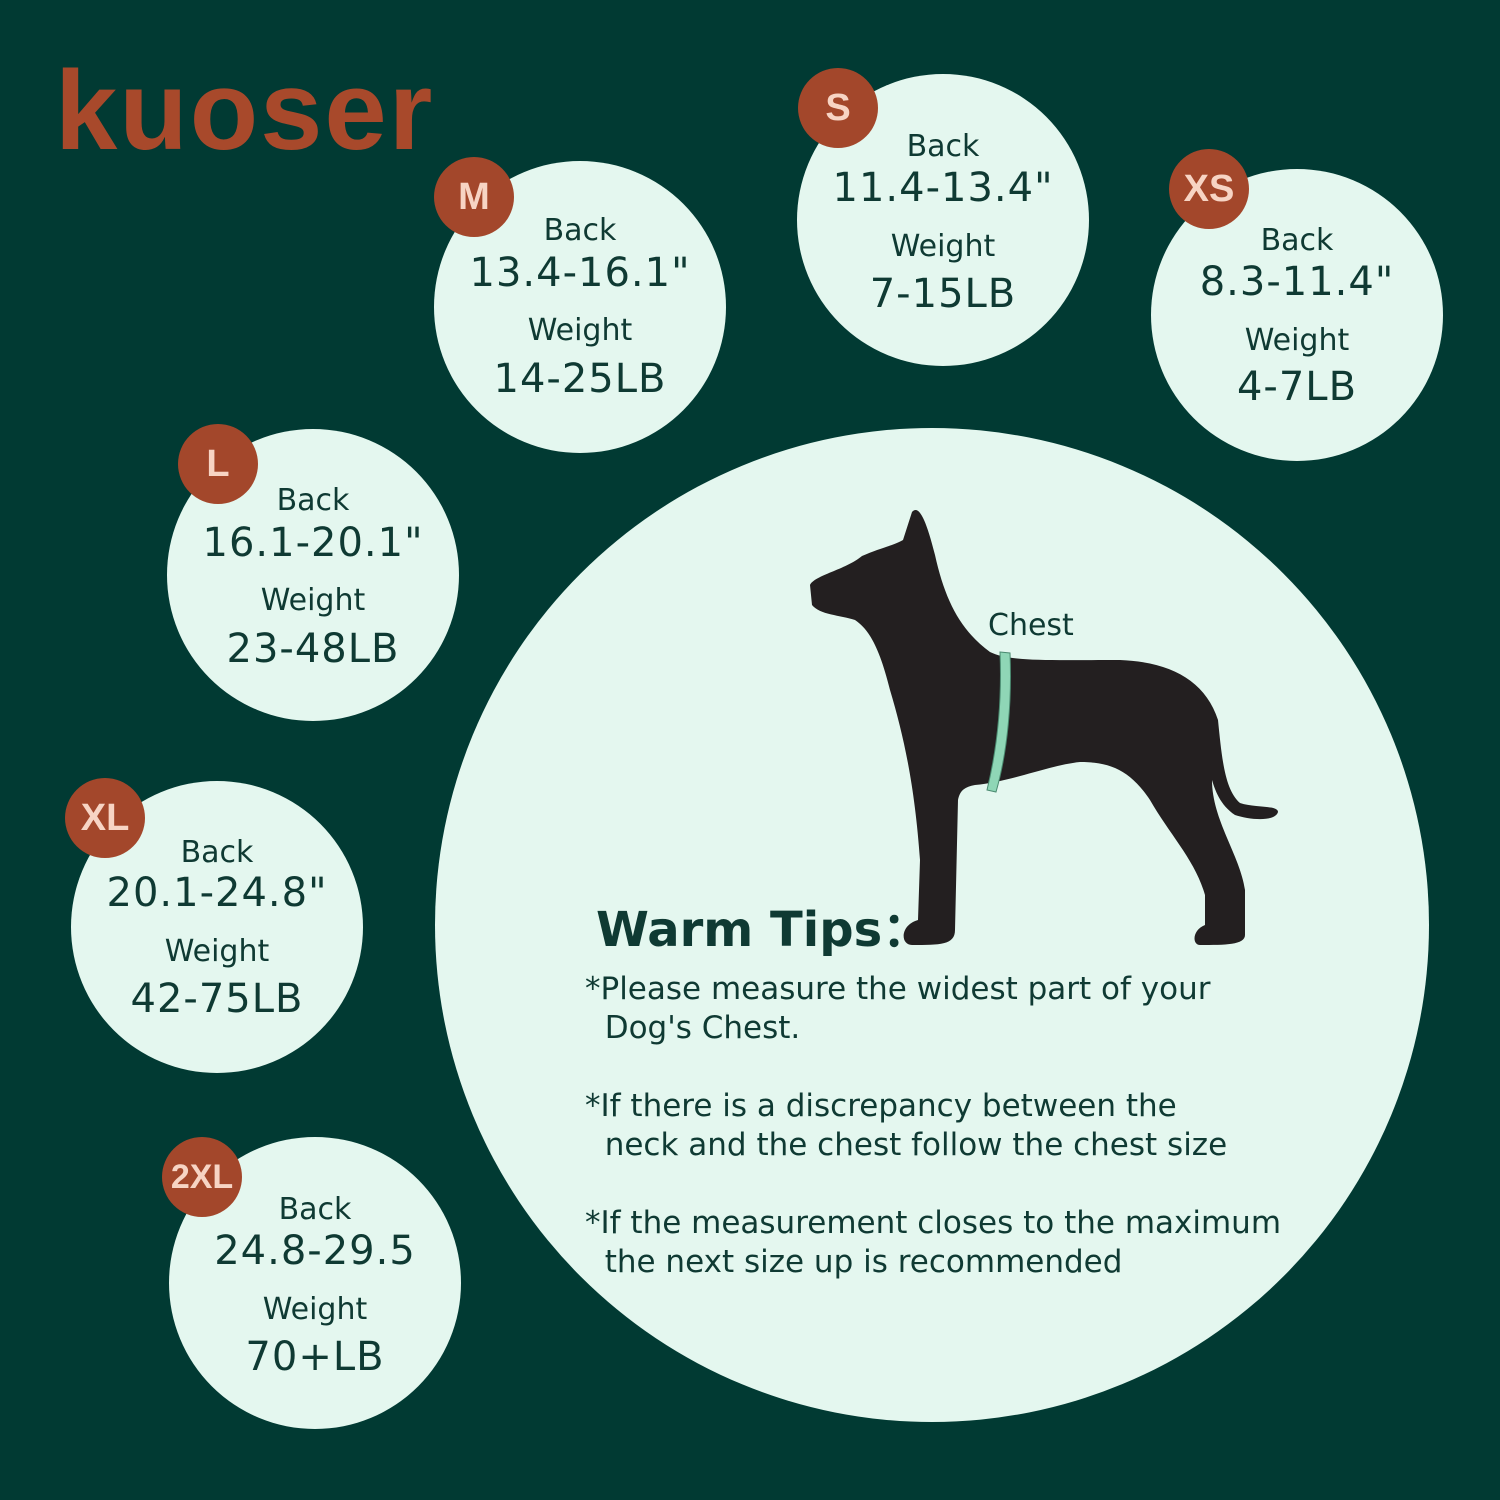 The height and width of the screenshot is (1500, 1500). Describe the element at coordinates (998, 722) in the screenshot. I see `tape-measure-icon` at that location.